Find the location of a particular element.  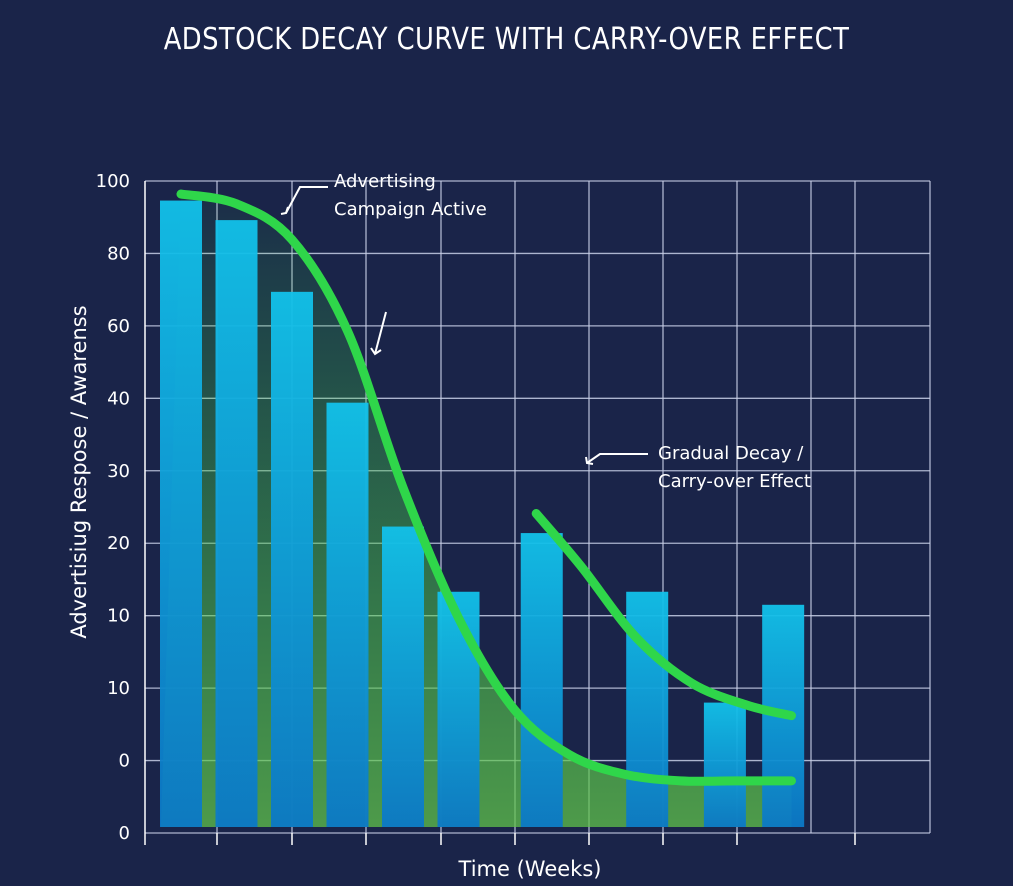

y-tick-label: 60 is located at coordinates (118, 326).